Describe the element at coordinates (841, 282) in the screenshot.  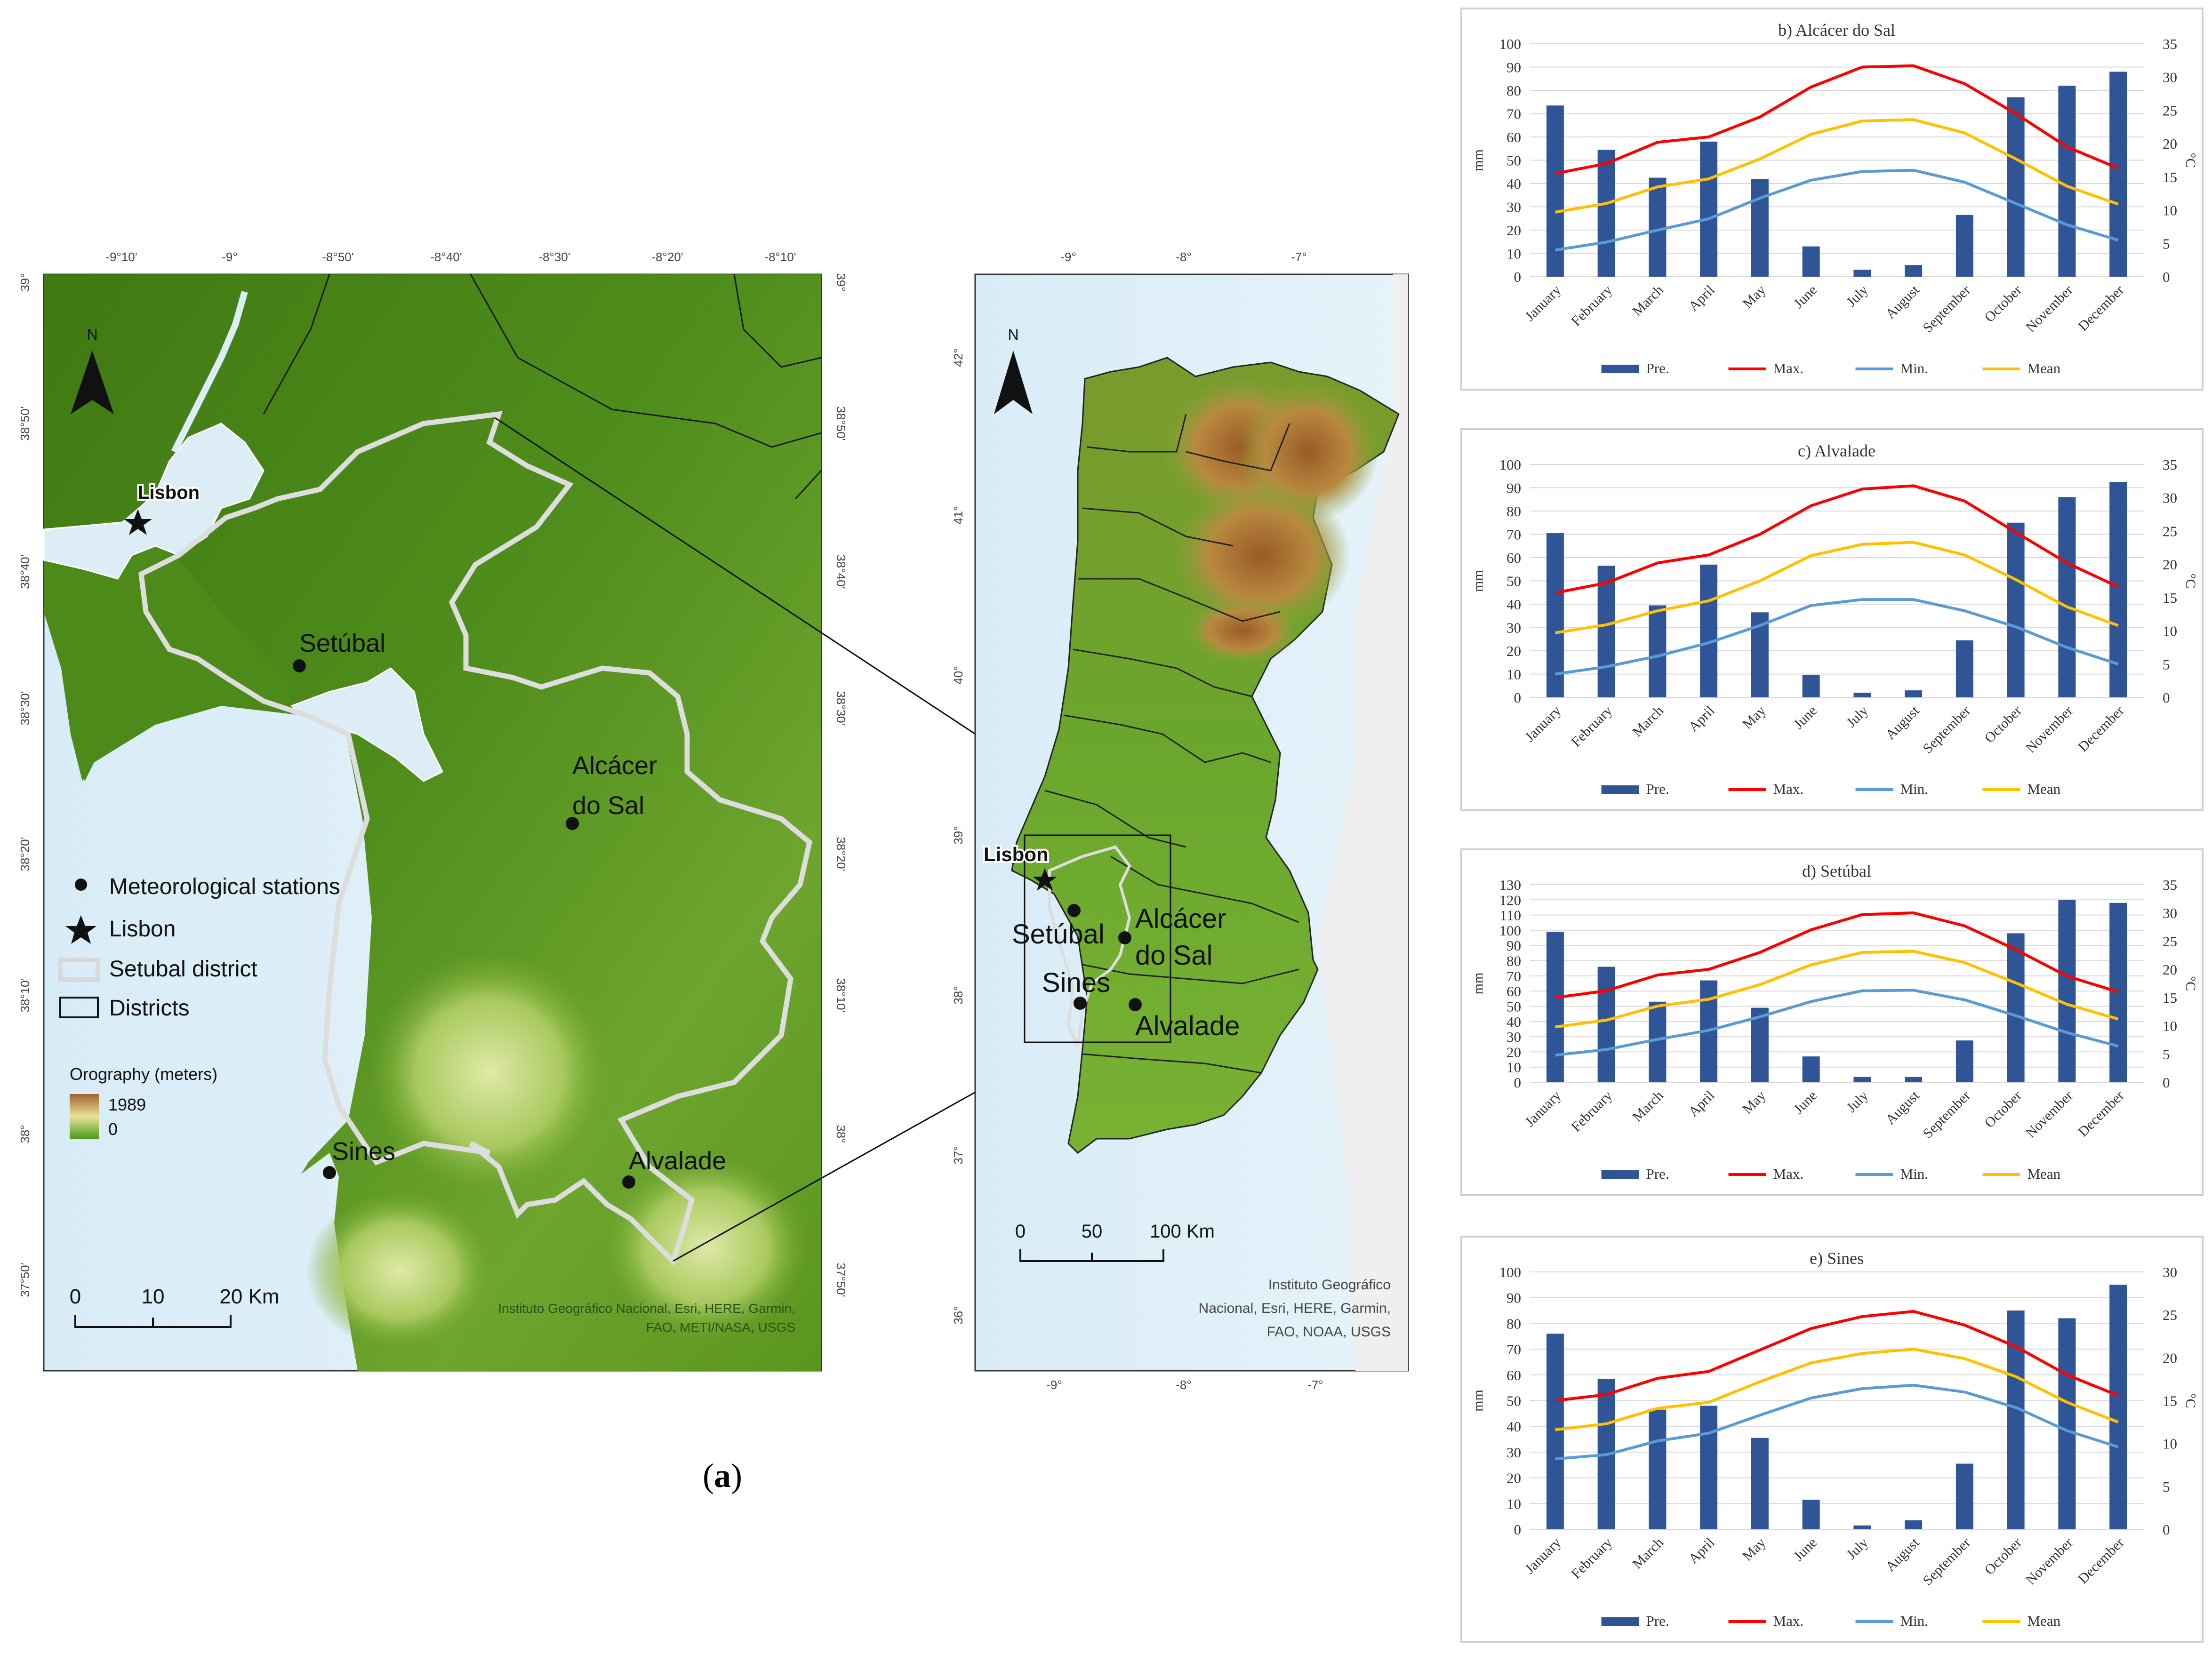
I see `map-a-right-tick: 39°` at that location.